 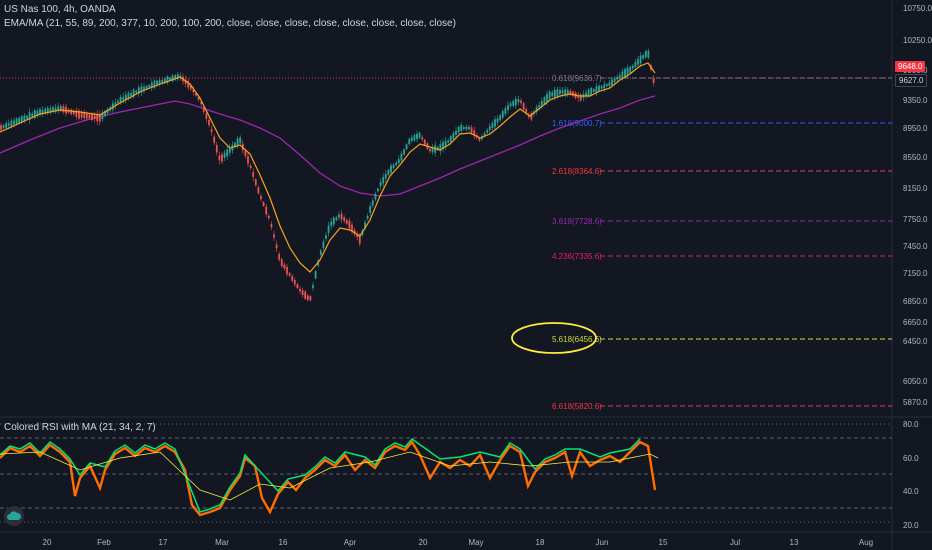 What do you see at coordinates (915, 273) in the screenshot?
I see `price-tick-label: 7150.0` at bounding box center [915, 273].